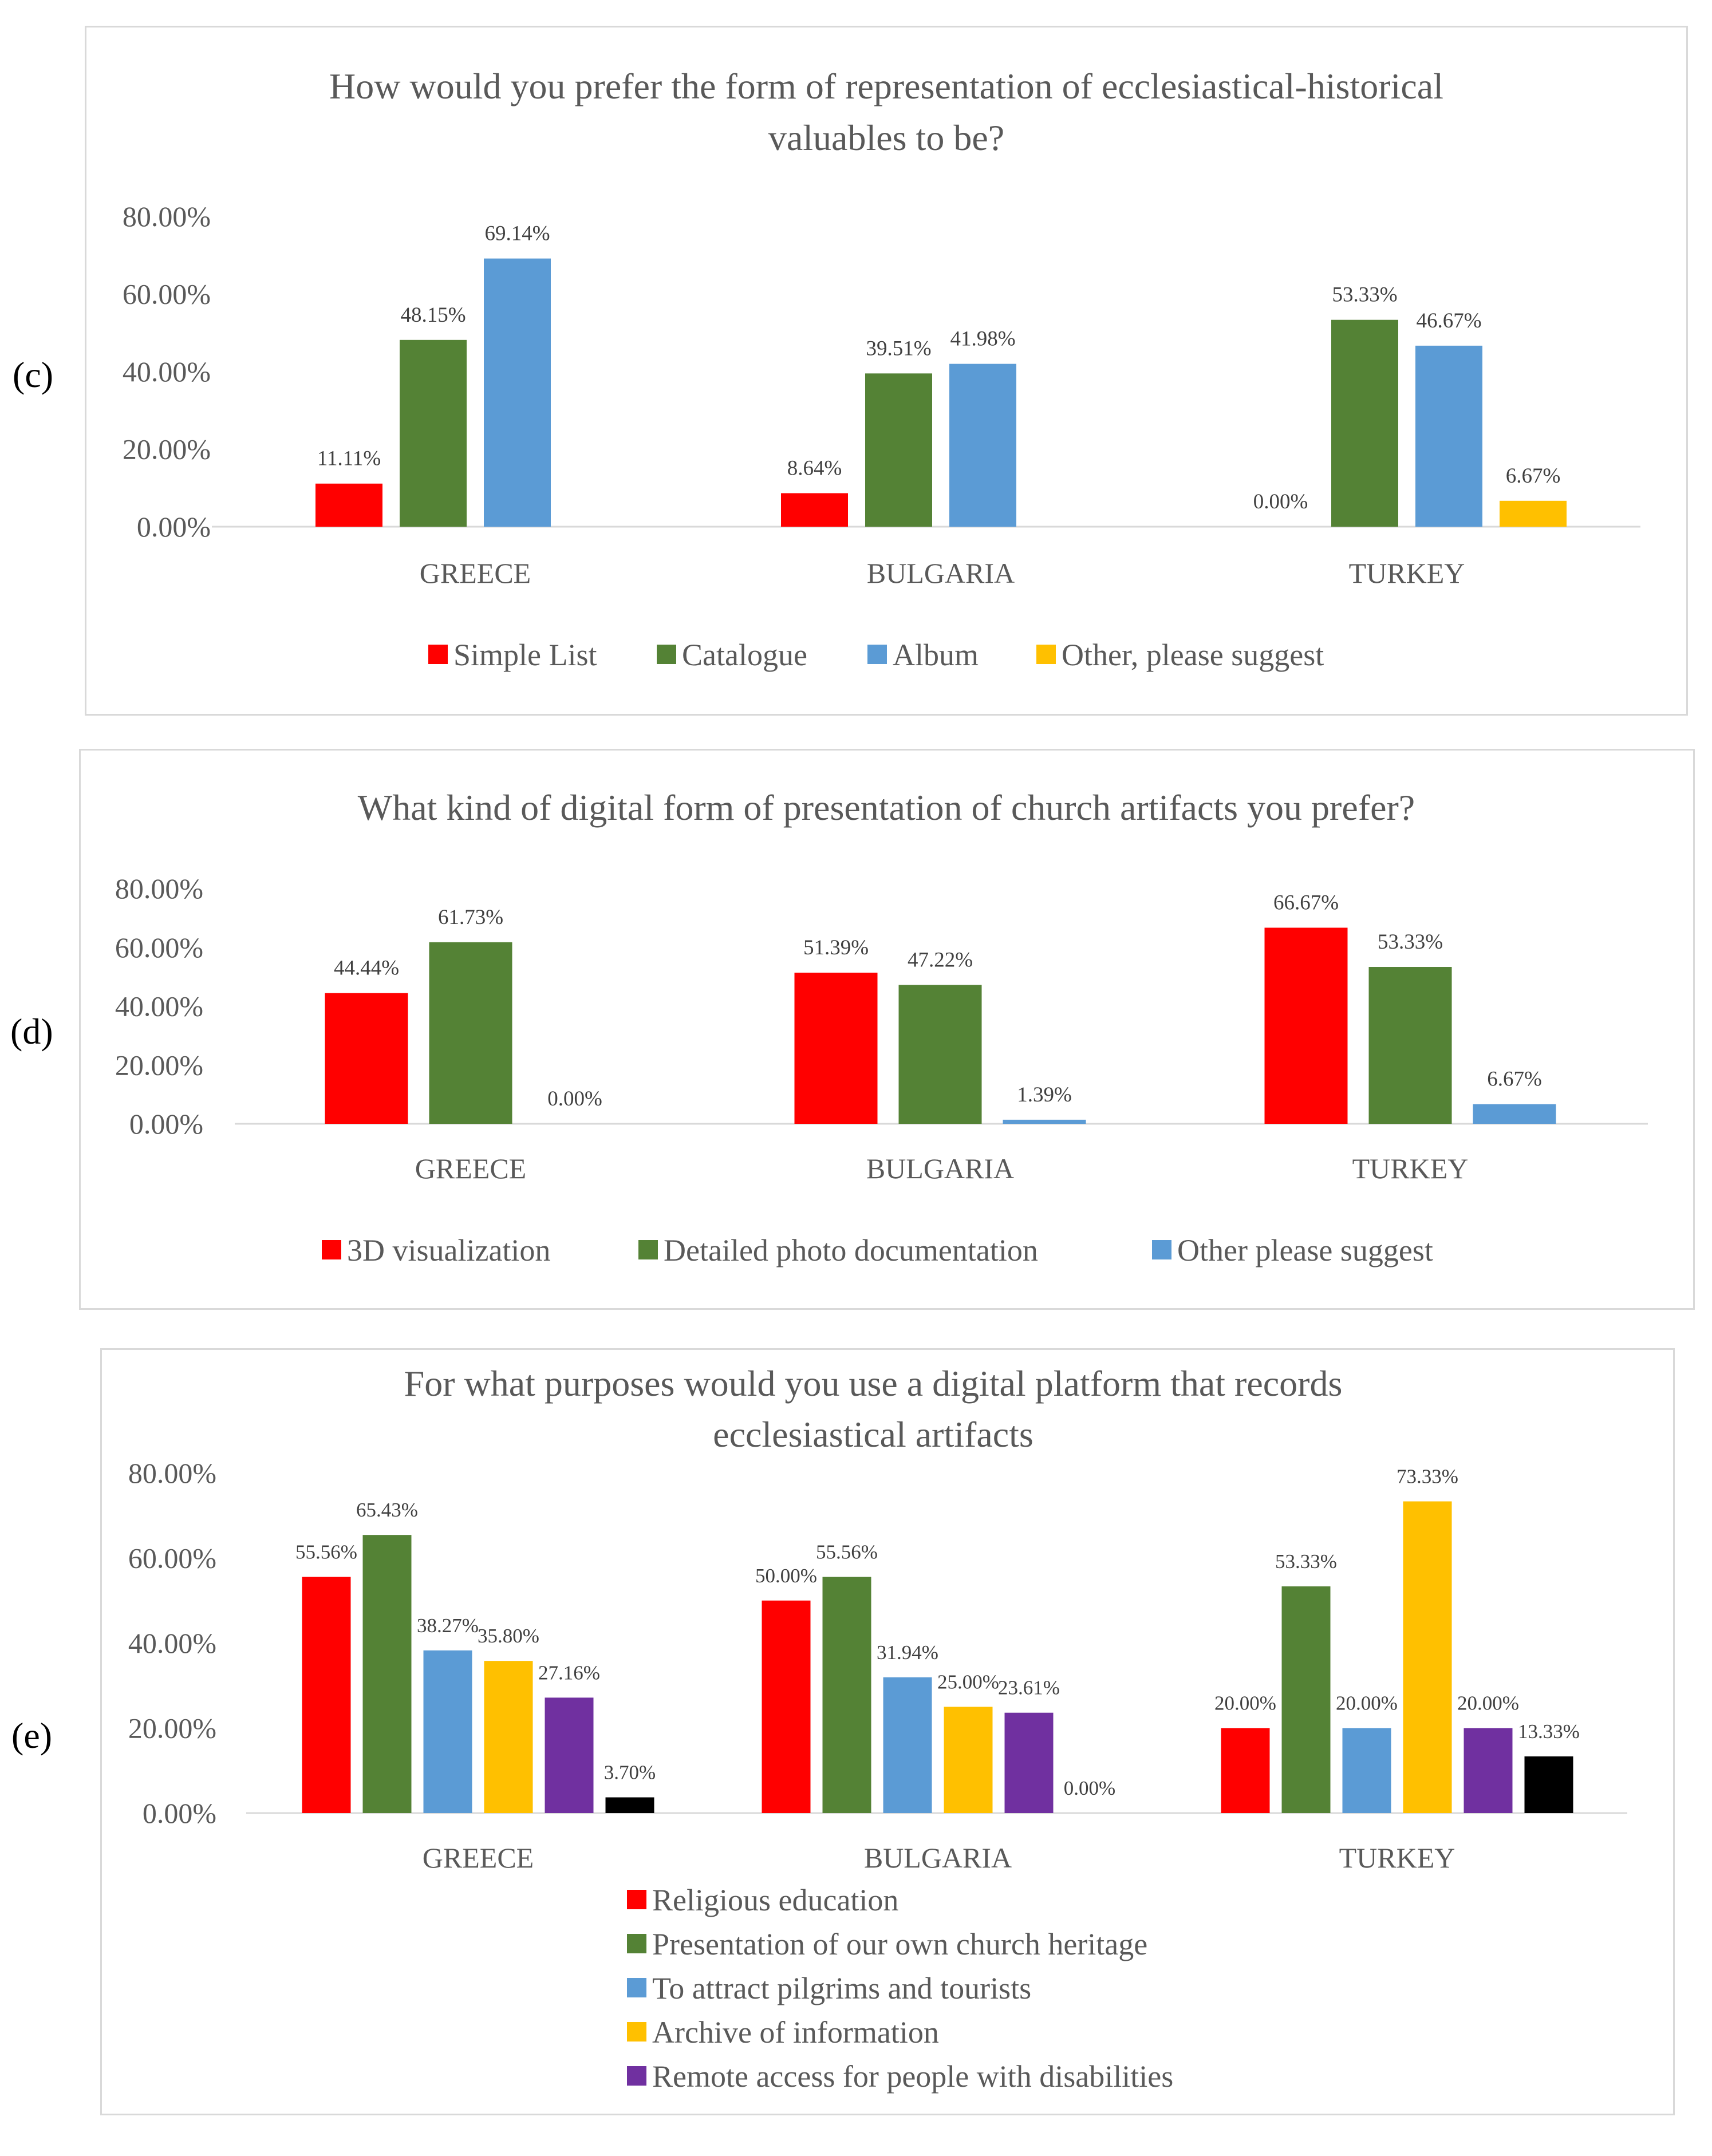  Describe the element at coordinates (159, 1006) in the screenshot. I see `chart-d-ytick-label: 40.00%` at that location.